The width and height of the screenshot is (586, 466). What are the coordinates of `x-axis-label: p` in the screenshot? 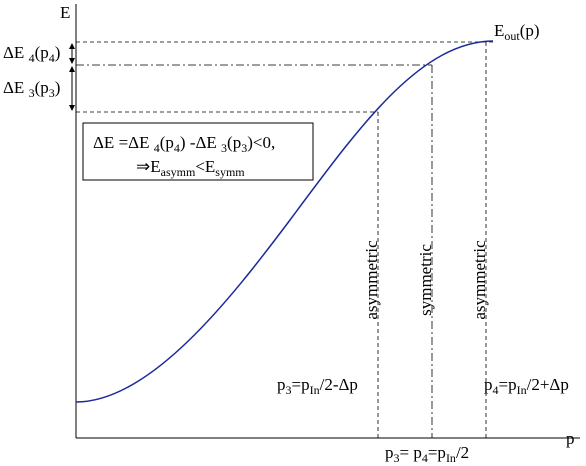 It's located at (570, 438).